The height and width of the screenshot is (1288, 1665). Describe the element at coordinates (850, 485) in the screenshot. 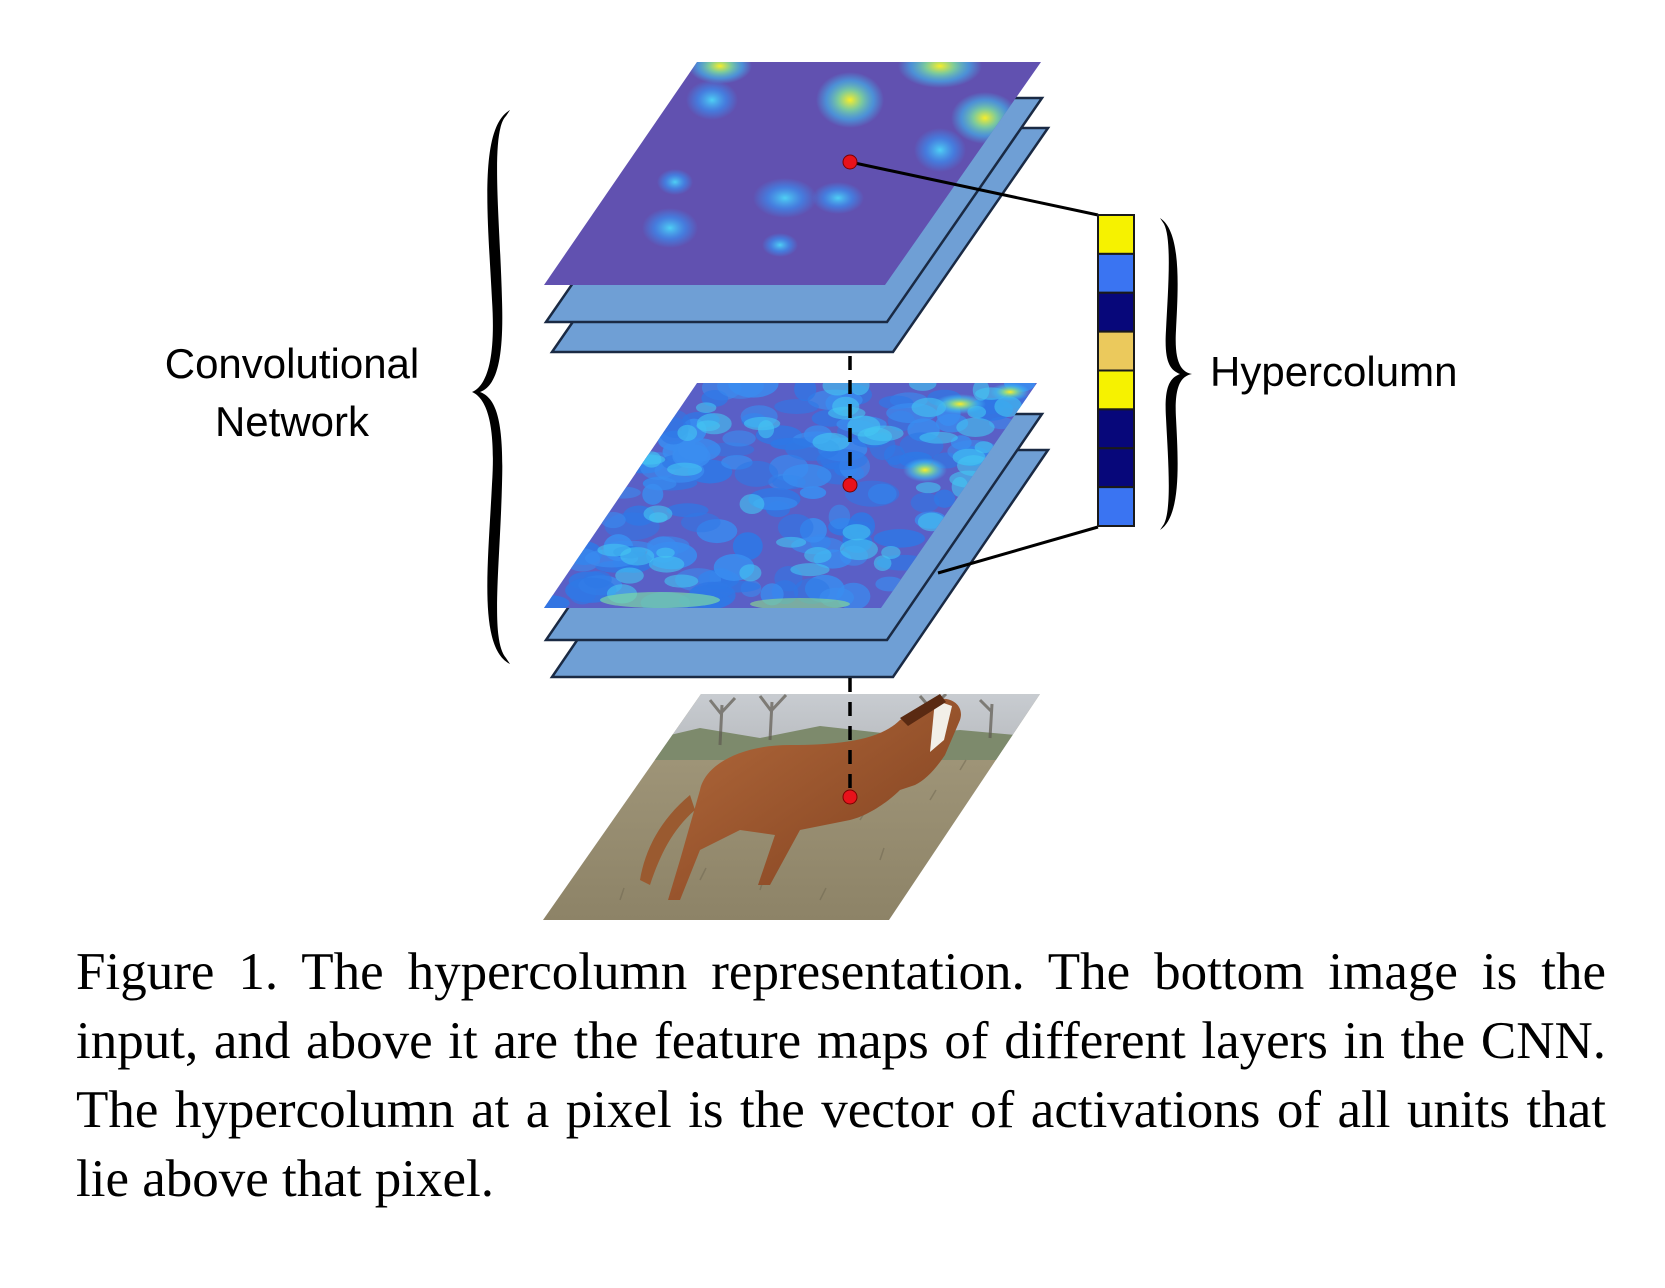

I see `pixel-dot-middle` at that location.